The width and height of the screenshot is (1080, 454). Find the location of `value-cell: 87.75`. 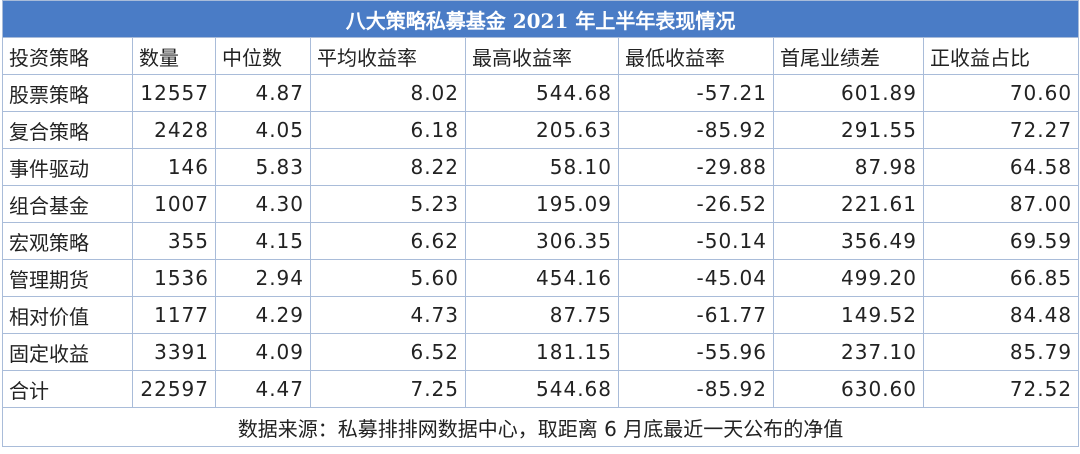

value-cell: 87.75 is located at coordinates (542, 315).